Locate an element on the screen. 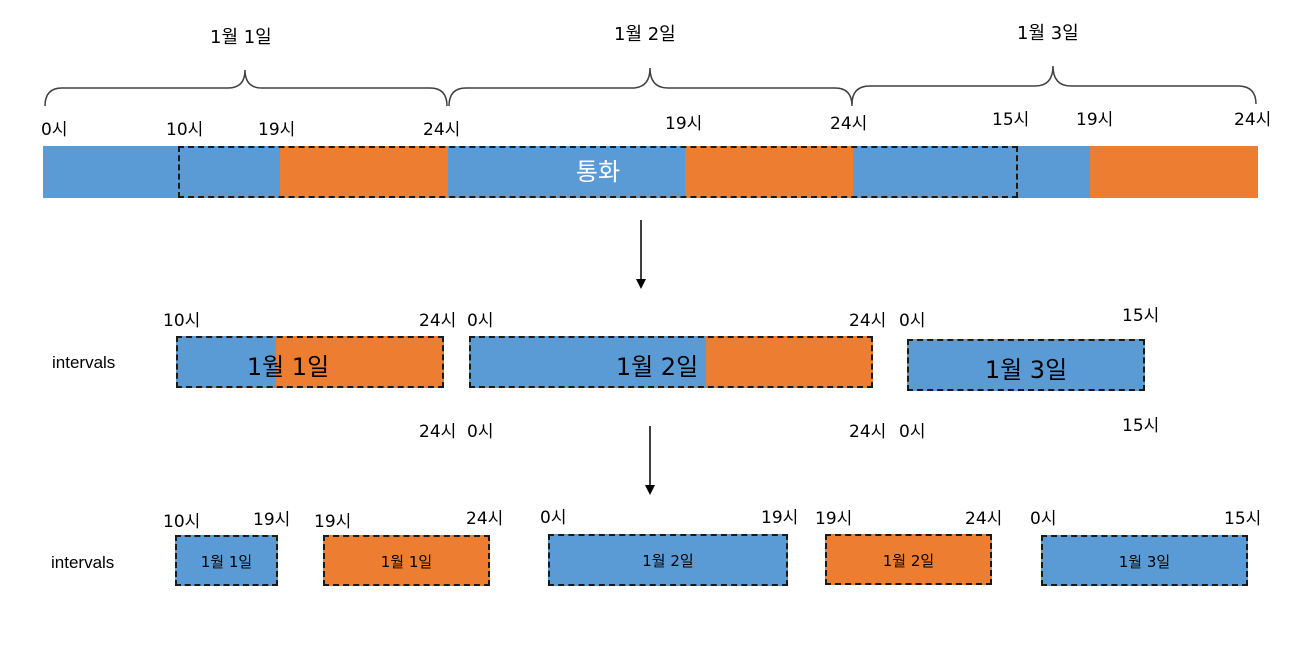 The width and height of the screenshot is (1313, 656). day1-brace is located at coordinates (246, 88).